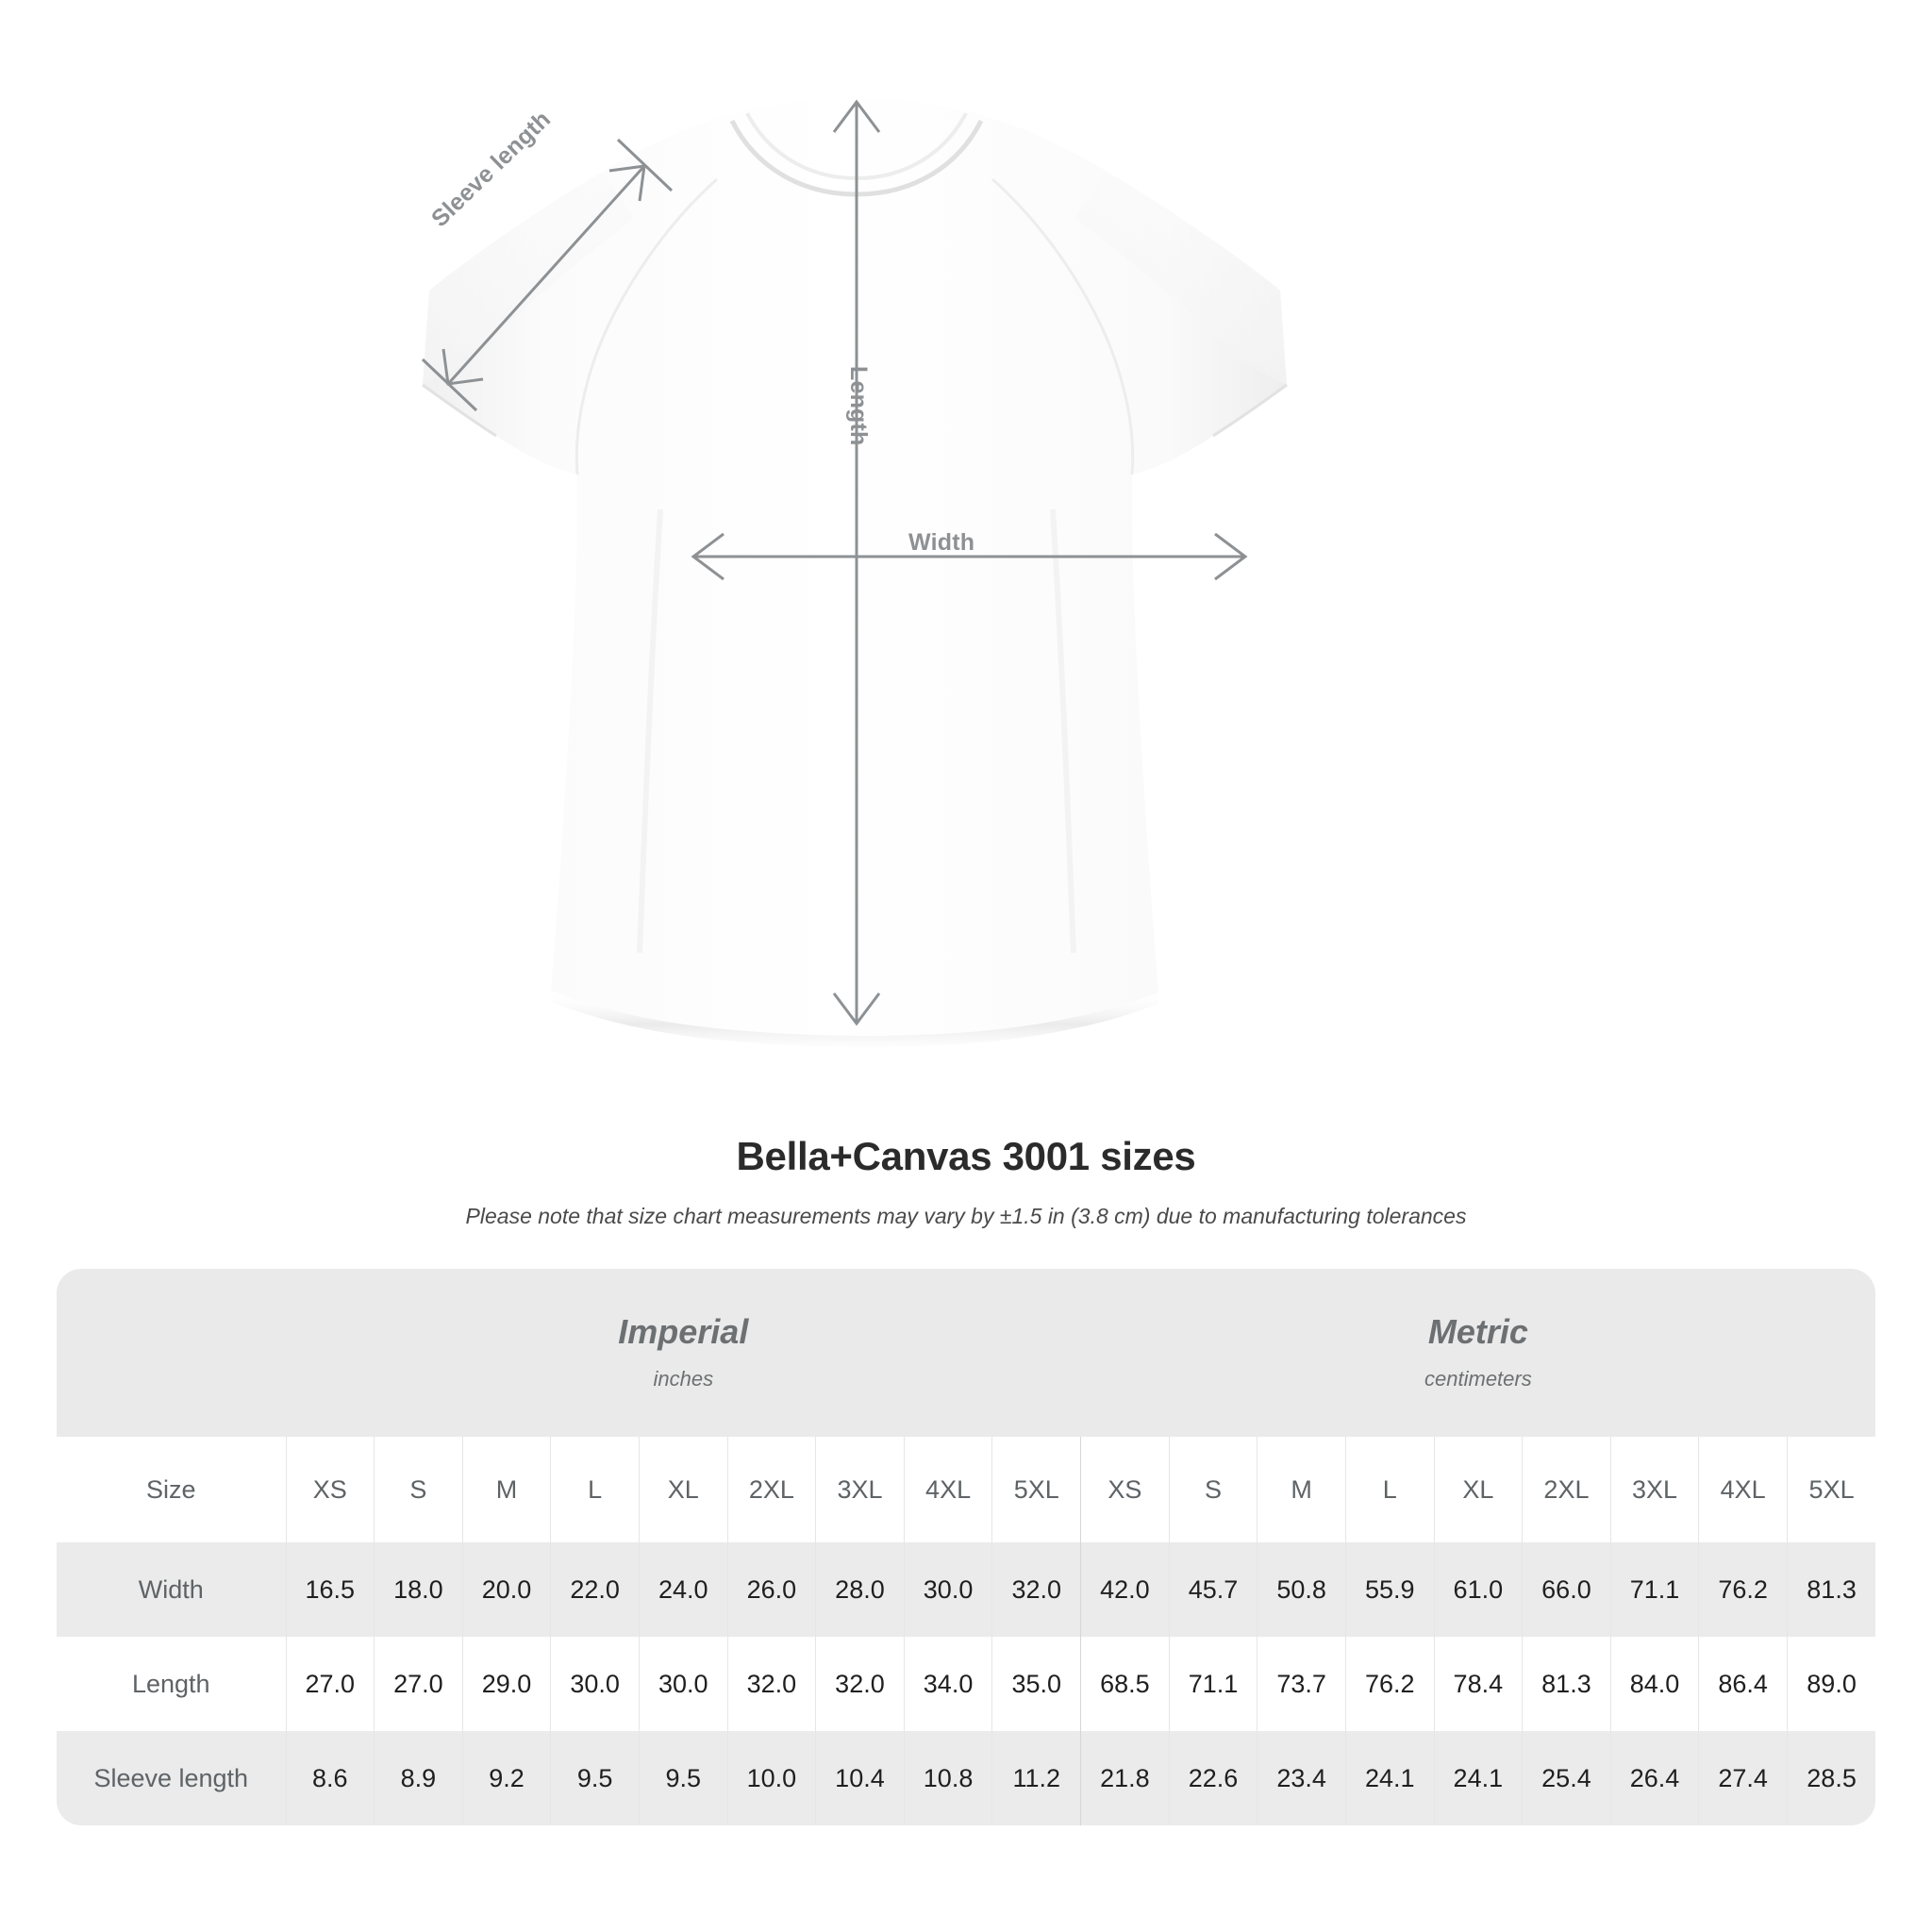 The height and width of the screenshot is (1932, 1932). What do you see at coordinates (683, 1778) in the screenshot?
I see `cell-sleeve-length-imperial-xl: 9.5` at bounding box center [683, 1778].